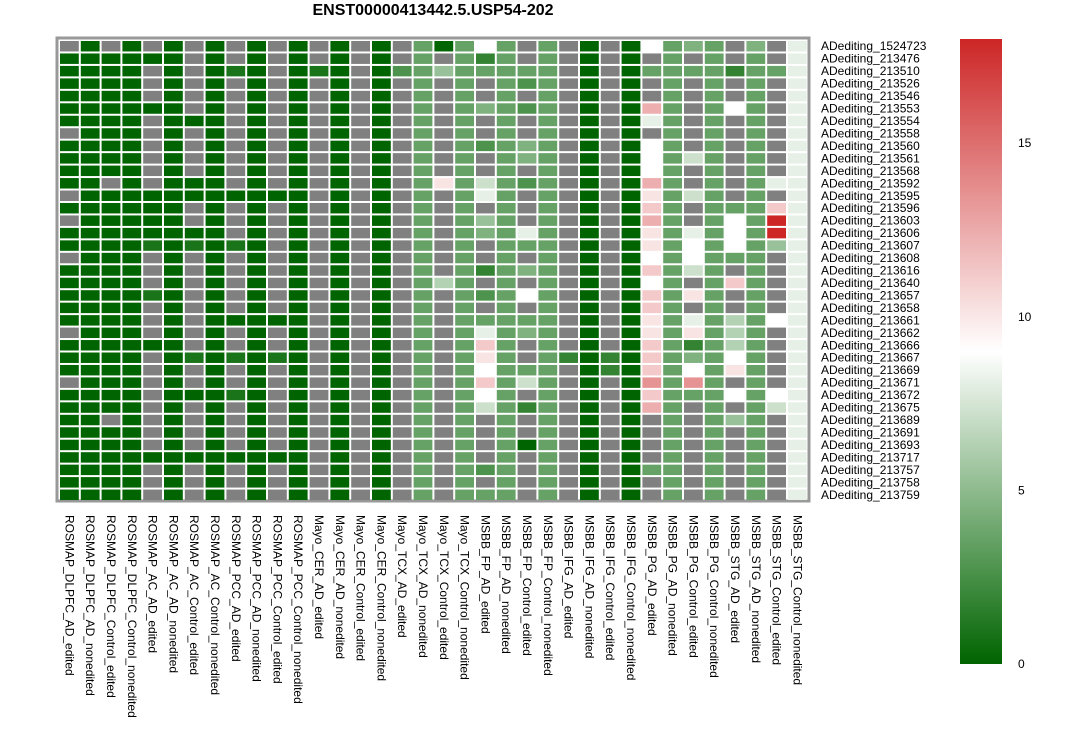  Describe the element at coordinates (797, 600) in the screenshot. I see `column-label: MSBB_STG_Control_nonedited` at that location.